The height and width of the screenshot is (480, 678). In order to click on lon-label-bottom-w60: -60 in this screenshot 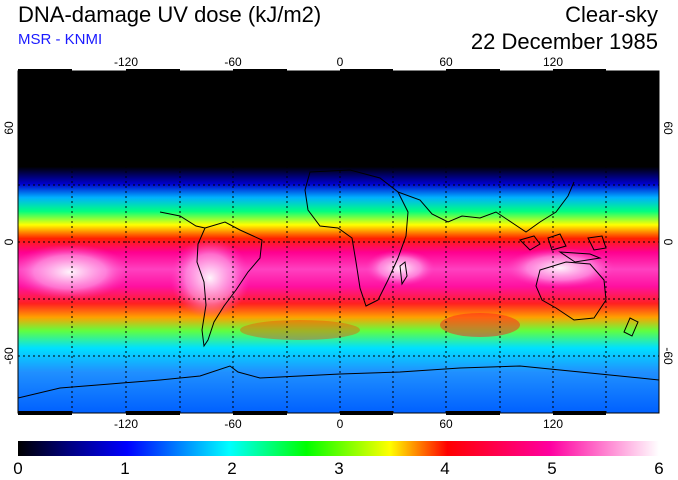, I will do `click(233, 424)`.